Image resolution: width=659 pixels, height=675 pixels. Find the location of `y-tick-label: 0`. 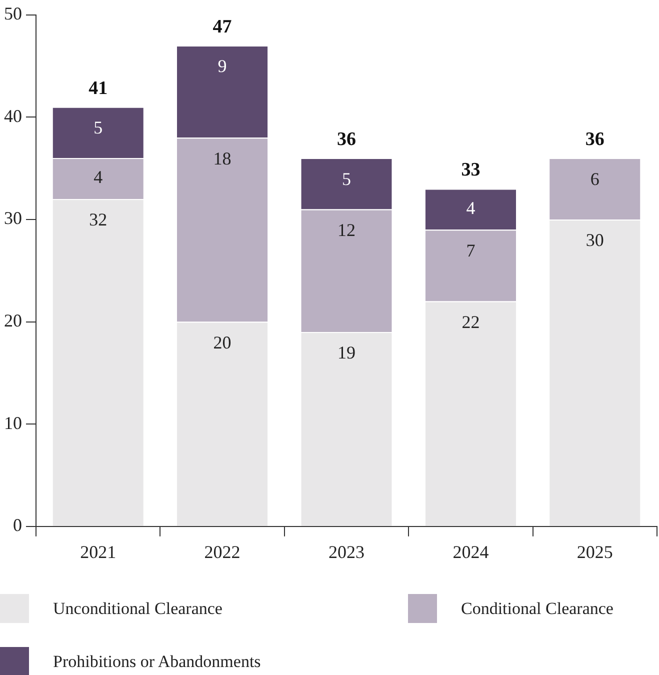

y-tick-label: 0 is located at coordinates (17, 525).